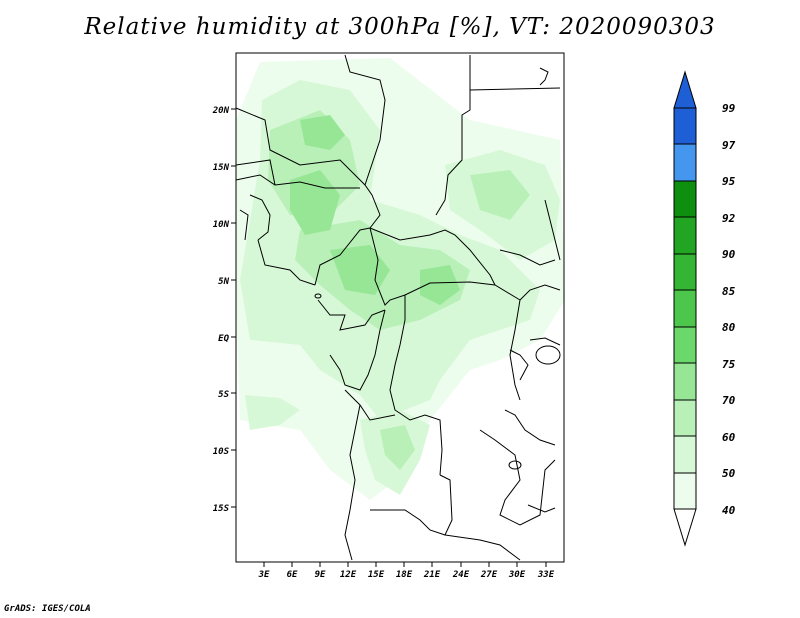  I want to click on lat-tick-5n: 5N, so click(227, 282).